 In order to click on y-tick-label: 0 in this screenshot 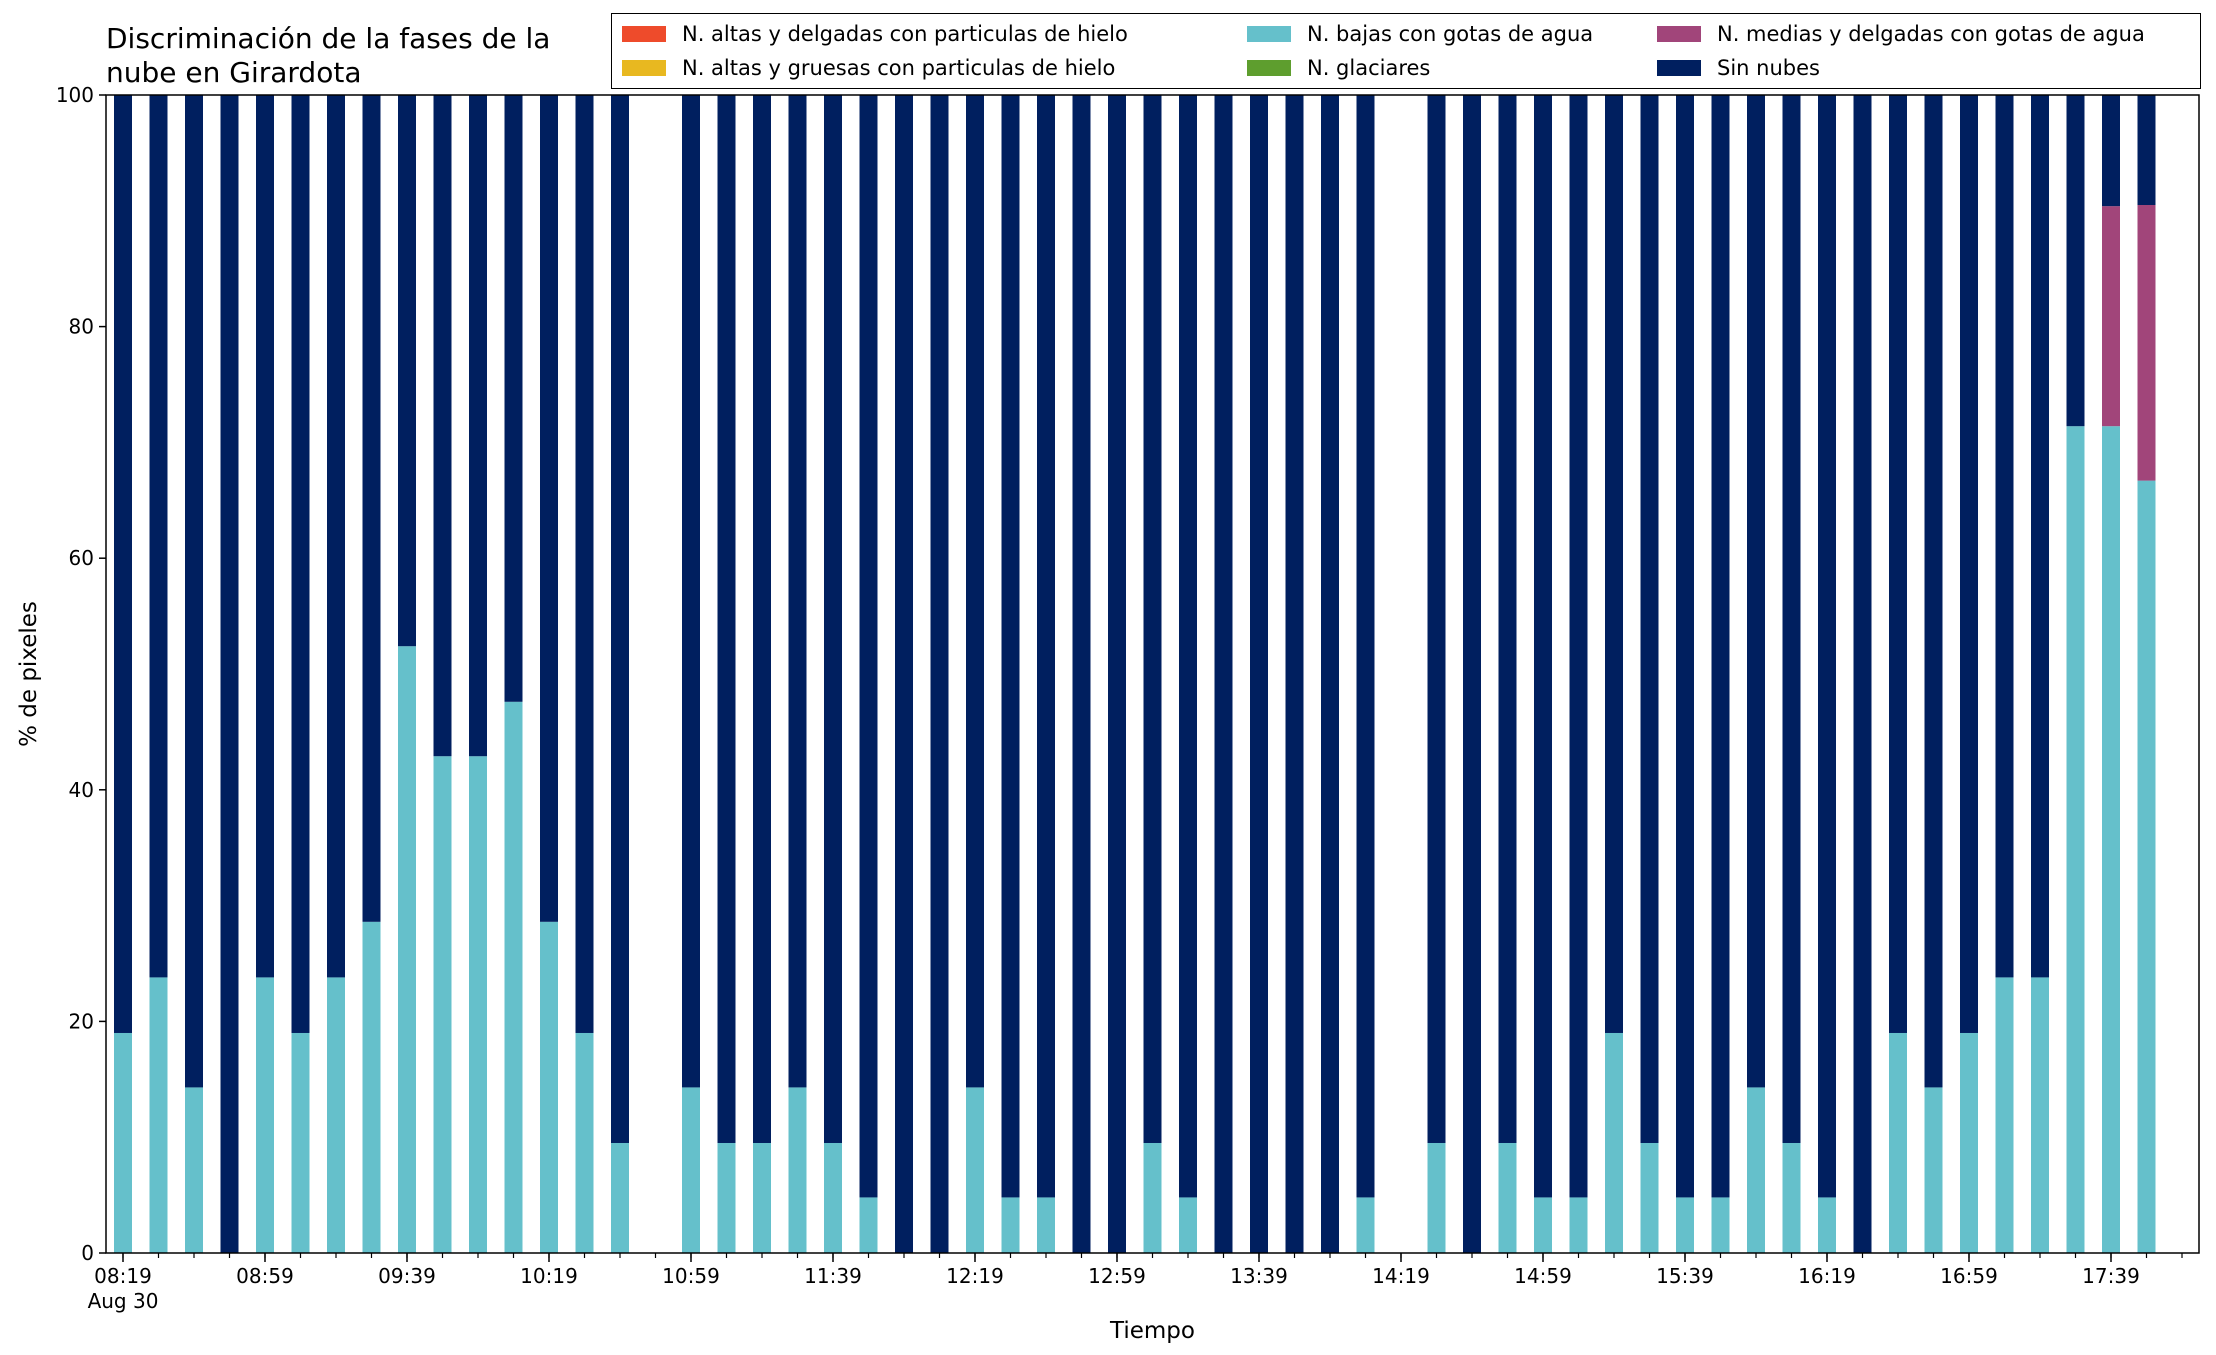, I will do `click(87, 1253)`.